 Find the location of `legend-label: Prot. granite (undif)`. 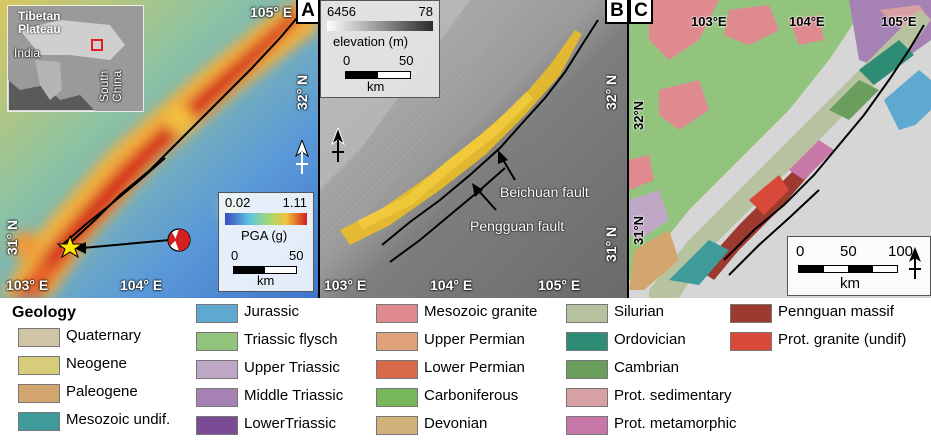

legend-label: Prot. granite (undif) is located at coordinates (842, 339).